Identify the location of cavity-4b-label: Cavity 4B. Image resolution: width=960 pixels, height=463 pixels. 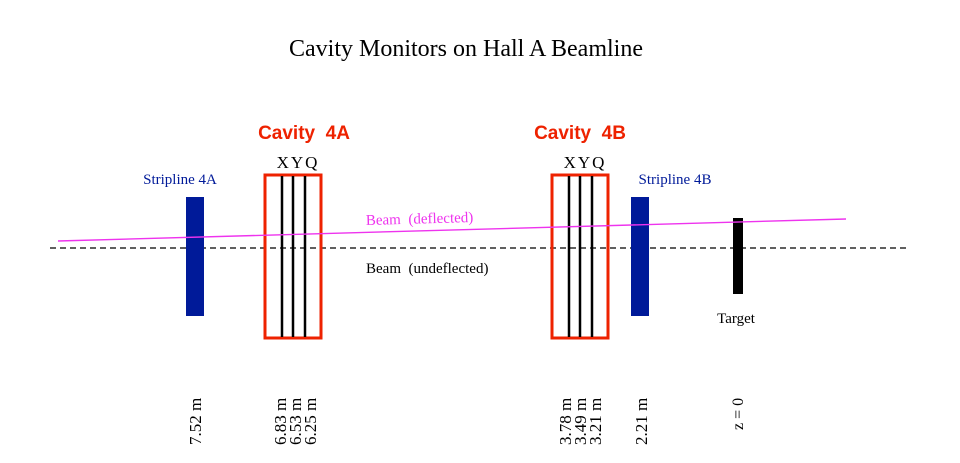
(580, 133).